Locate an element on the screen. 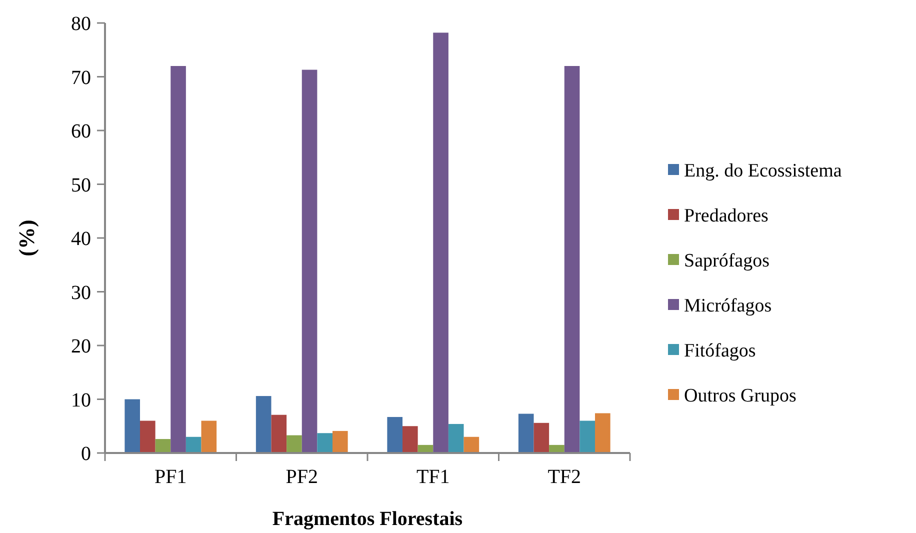 This screenshot has width=916, height=533. y-tick-label: 10 is located at coordinates (81, 400).